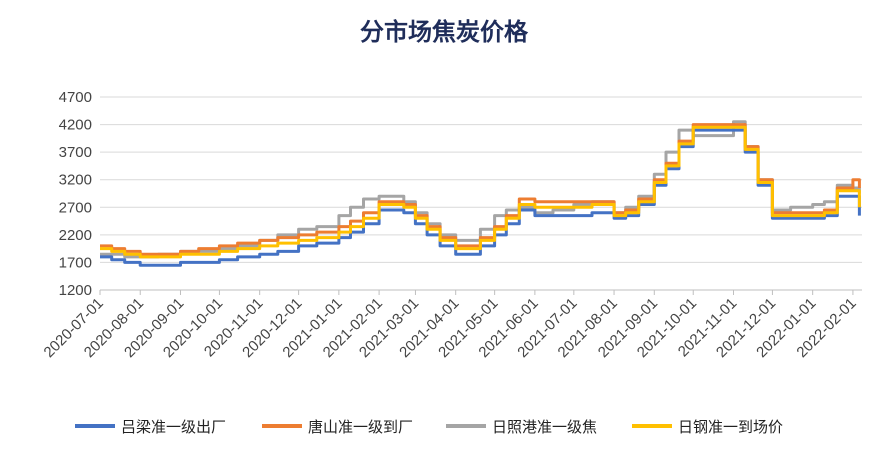 This screenshot has width=888, height=457. Describe the element at coordinates (75, 290) in the screenshot. I see `y-tick-label: 1200` at that location.